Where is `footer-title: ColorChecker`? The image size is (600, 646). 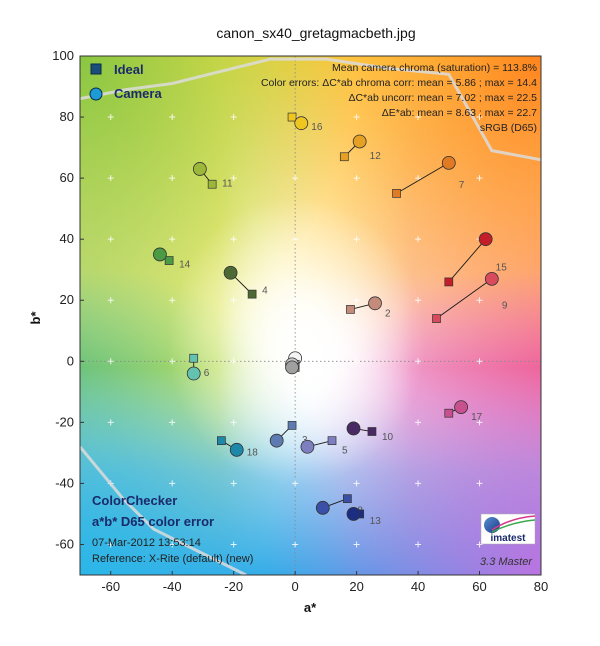
footer-title: ColorChecker is located at coordinates (134, 500).